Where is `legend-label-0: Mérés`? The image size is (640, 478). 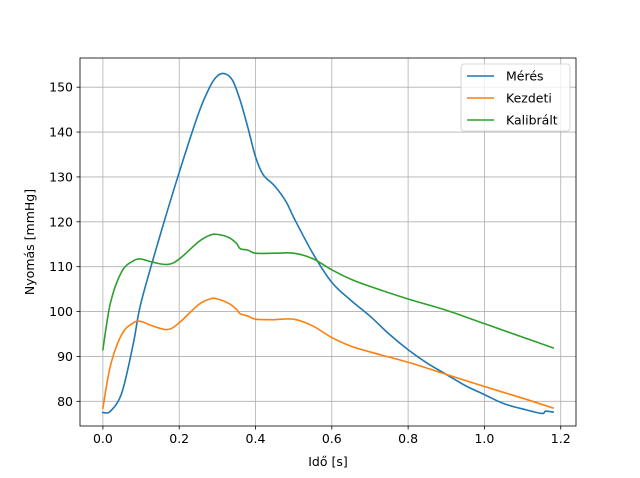 legend-label-0: Mérés is located at coordinates (525, 76).